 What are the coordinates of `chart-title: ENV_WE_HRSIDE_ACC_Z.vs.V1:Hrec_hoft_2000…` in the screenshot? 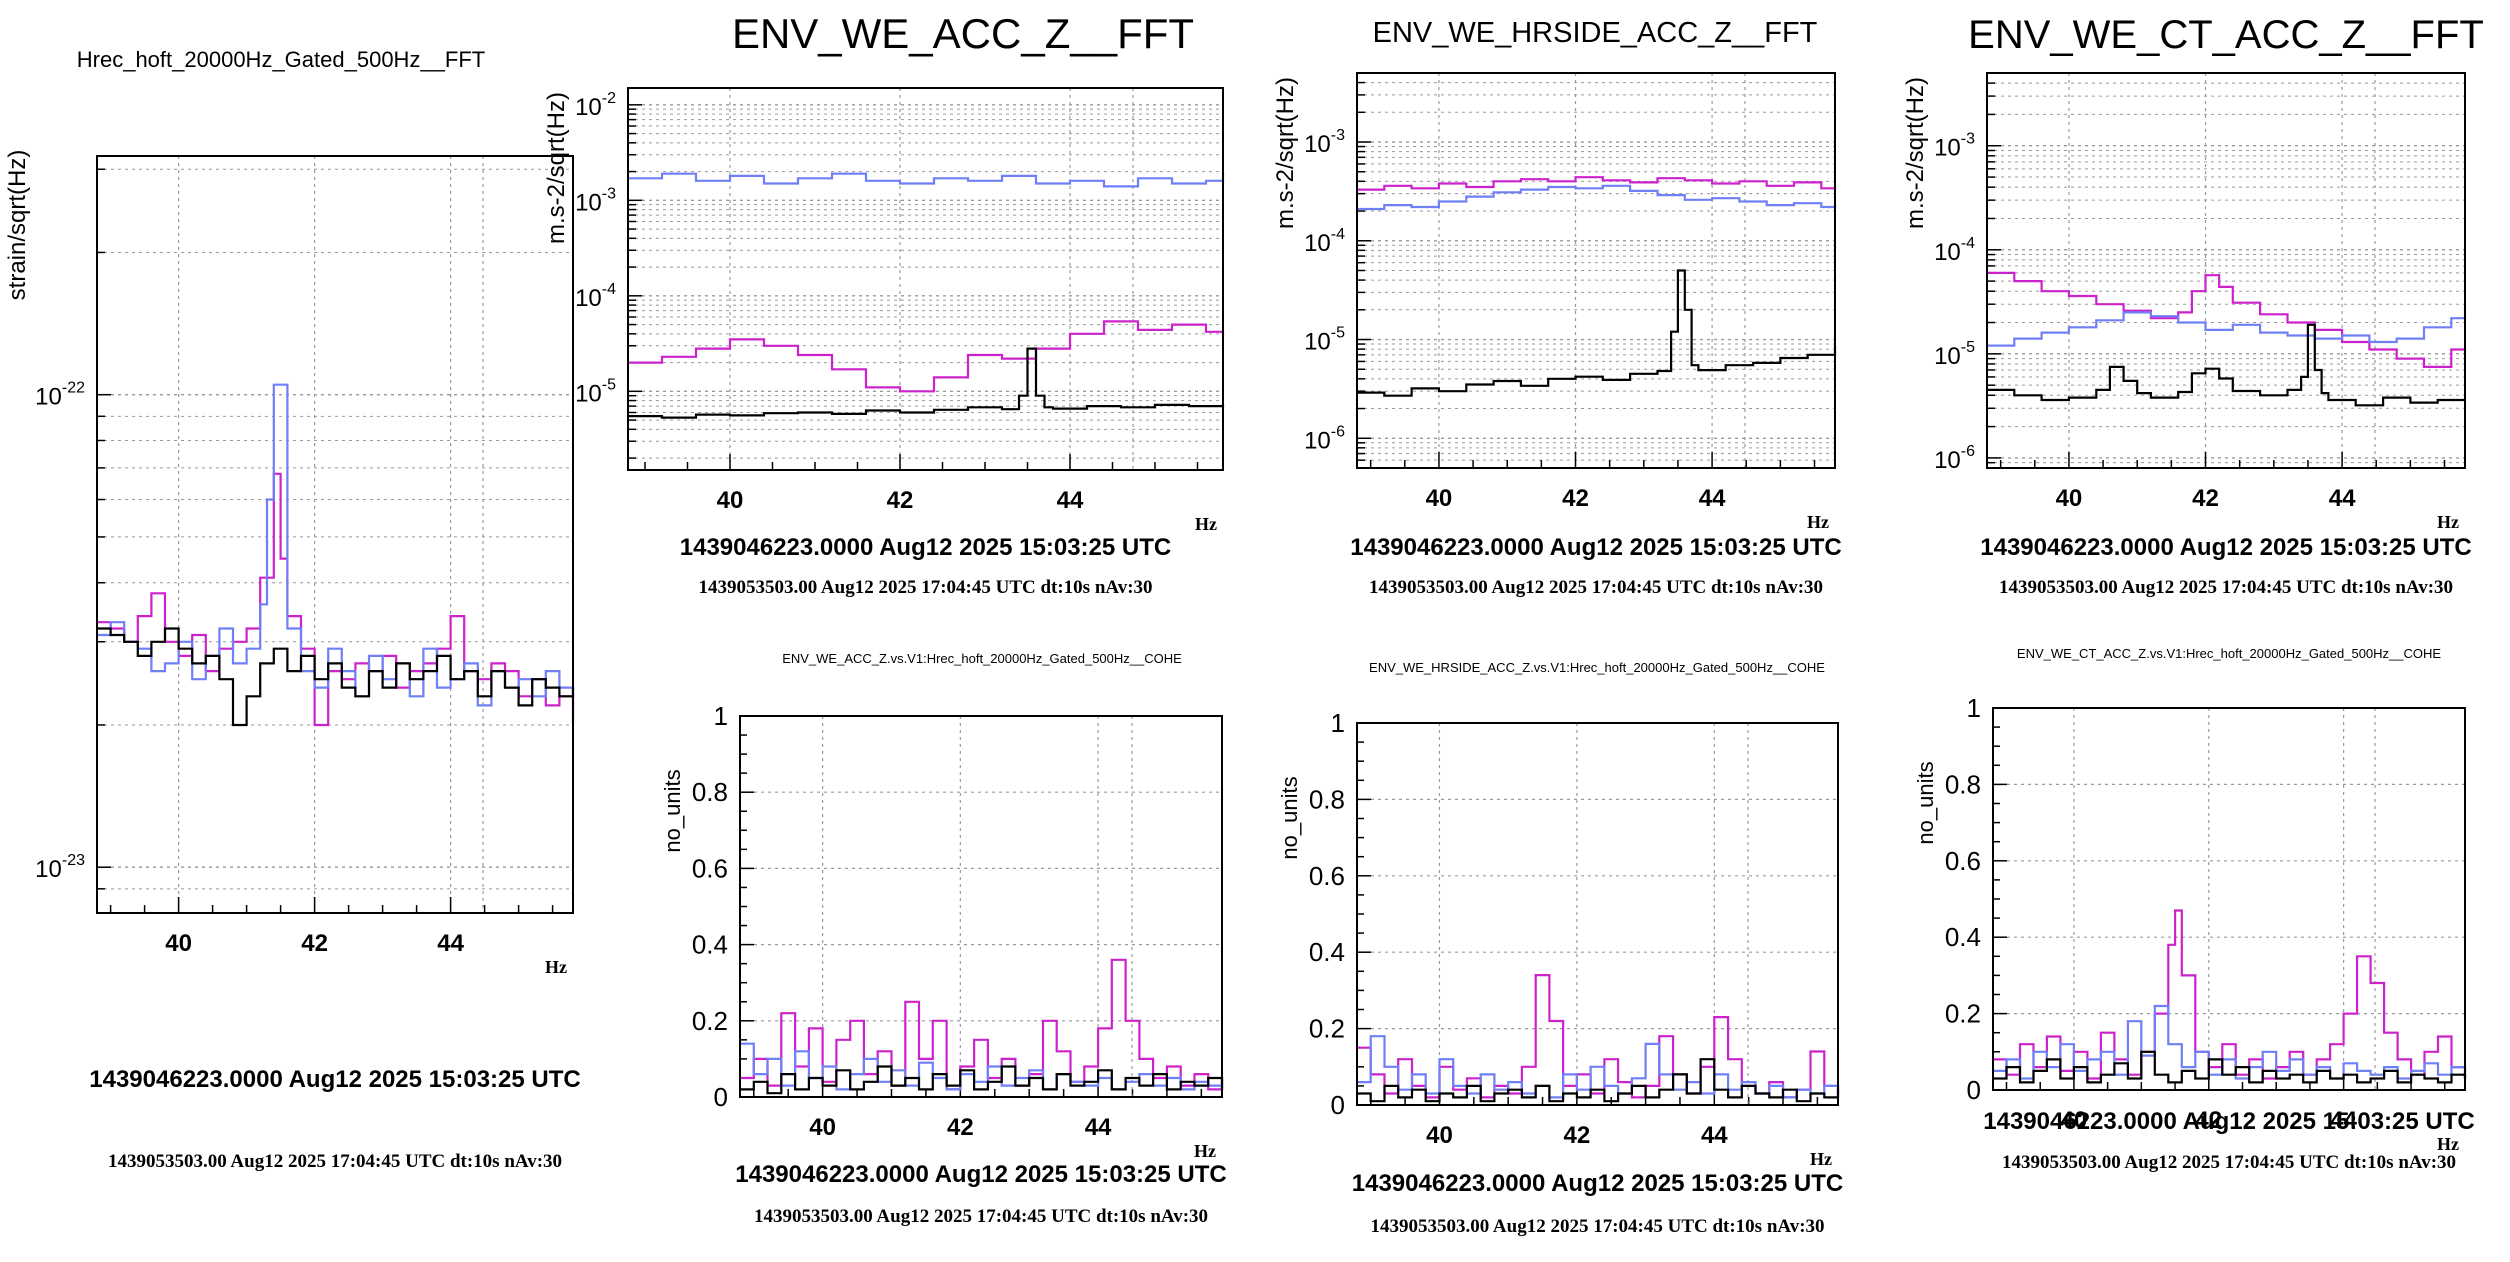 It's located at (1597, 667).